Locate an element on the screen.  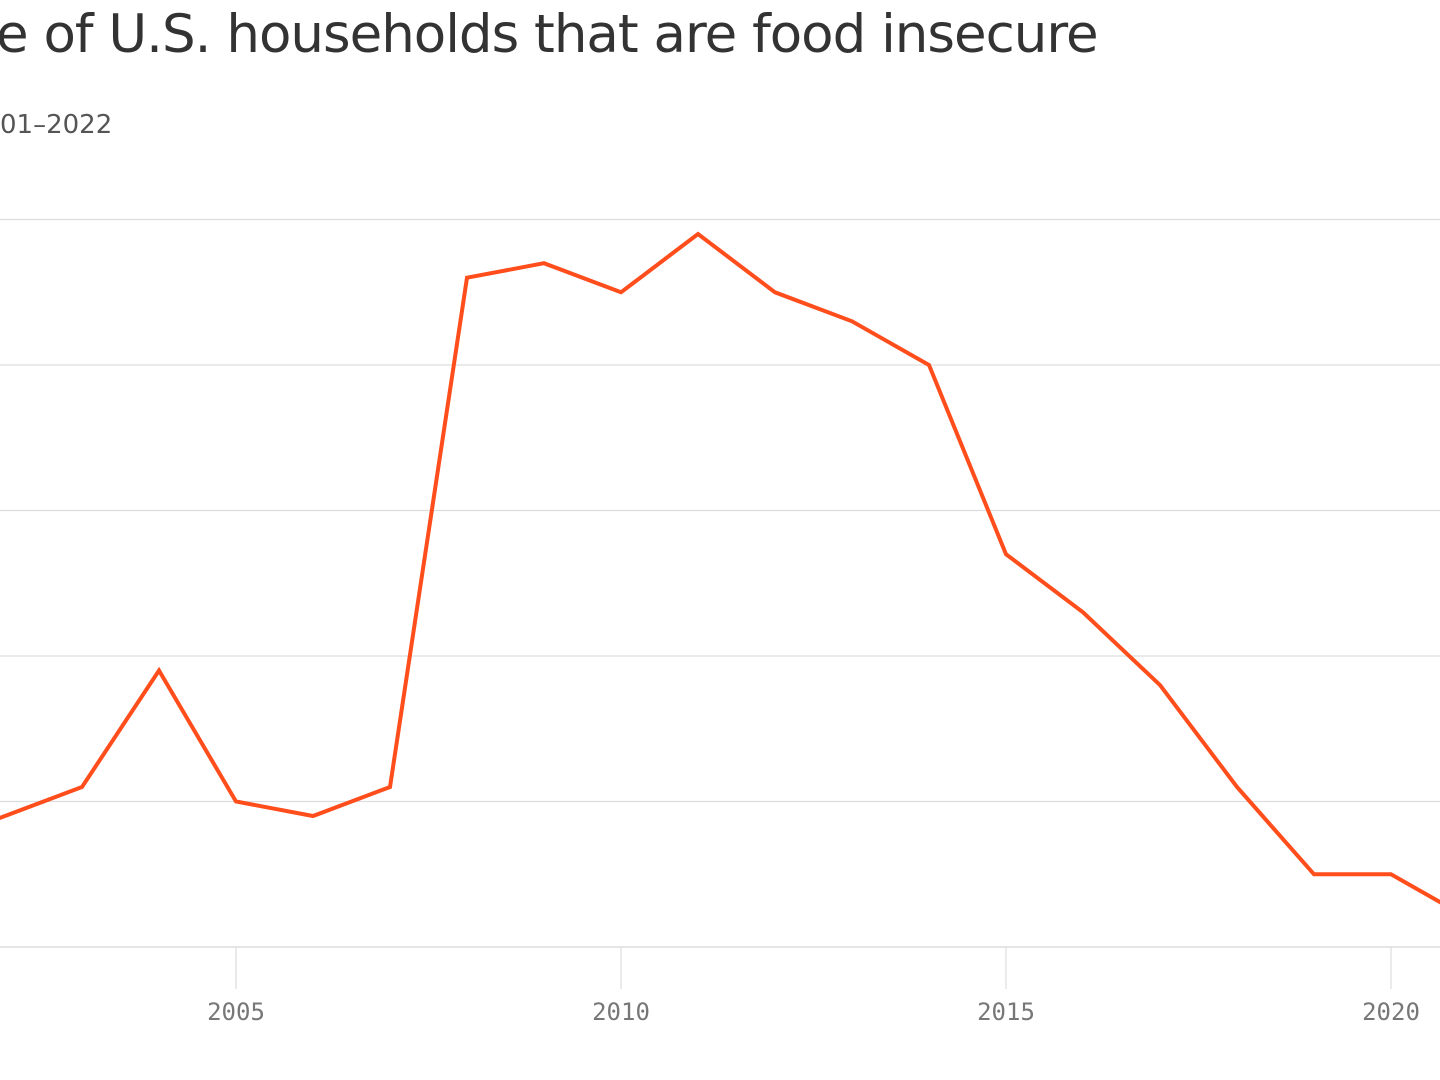
x-tick-label: 2020 is located at coordinates (1391, 1012).